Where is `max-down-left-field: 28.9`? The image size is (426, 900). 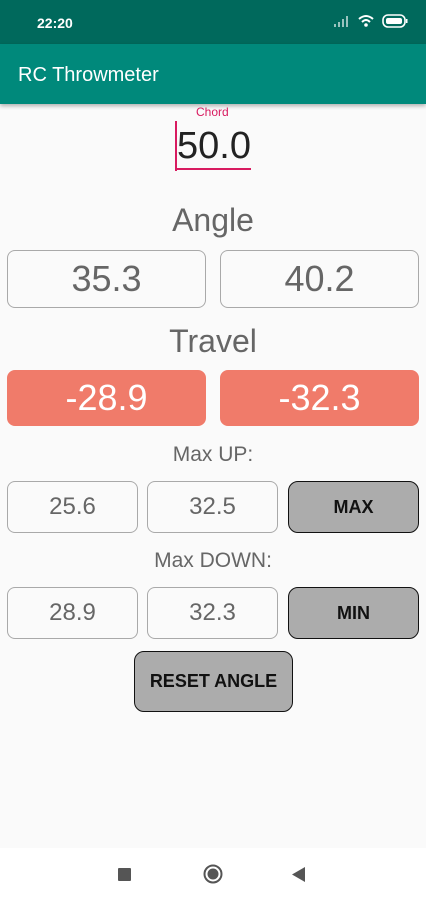 max-down-left-field: 28.9 is located at coordinates (72, 613).